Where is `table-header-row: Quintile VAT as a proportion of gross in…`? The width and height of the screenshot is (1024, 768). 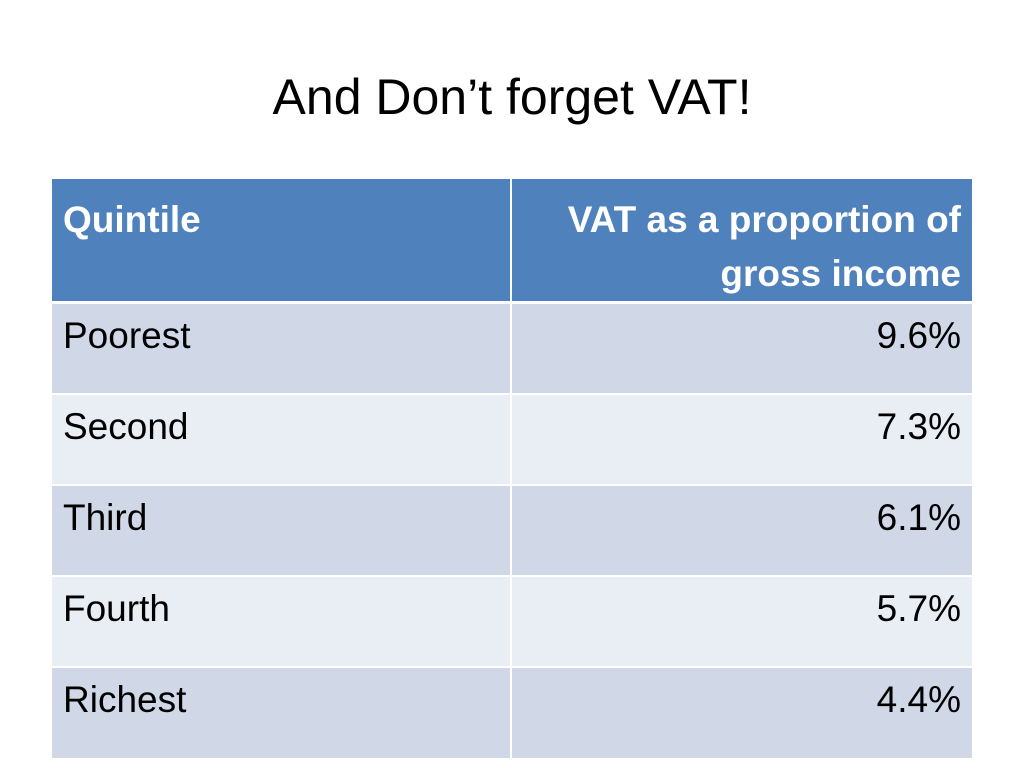
table-header-row: Quintile VAT as a proportion of gross in… is located at coordinates (512, 241).